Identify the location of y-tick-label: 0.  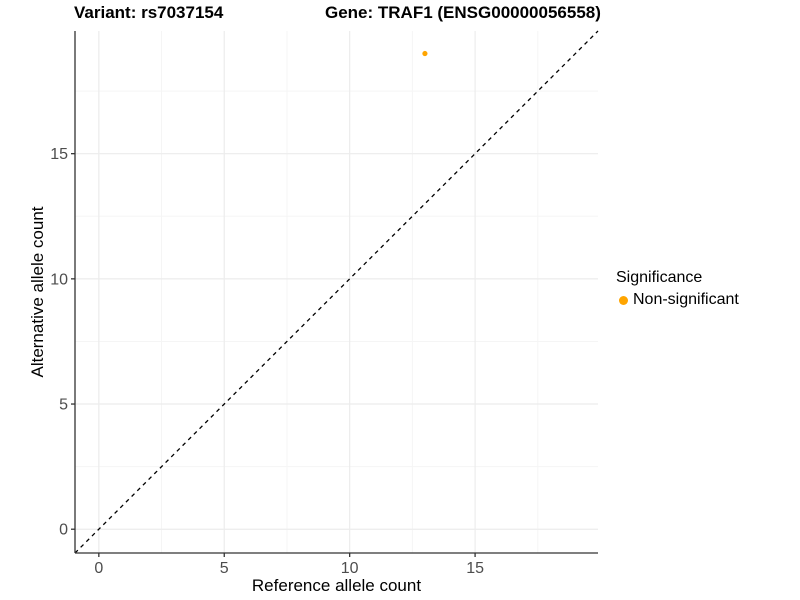
(63, 530).